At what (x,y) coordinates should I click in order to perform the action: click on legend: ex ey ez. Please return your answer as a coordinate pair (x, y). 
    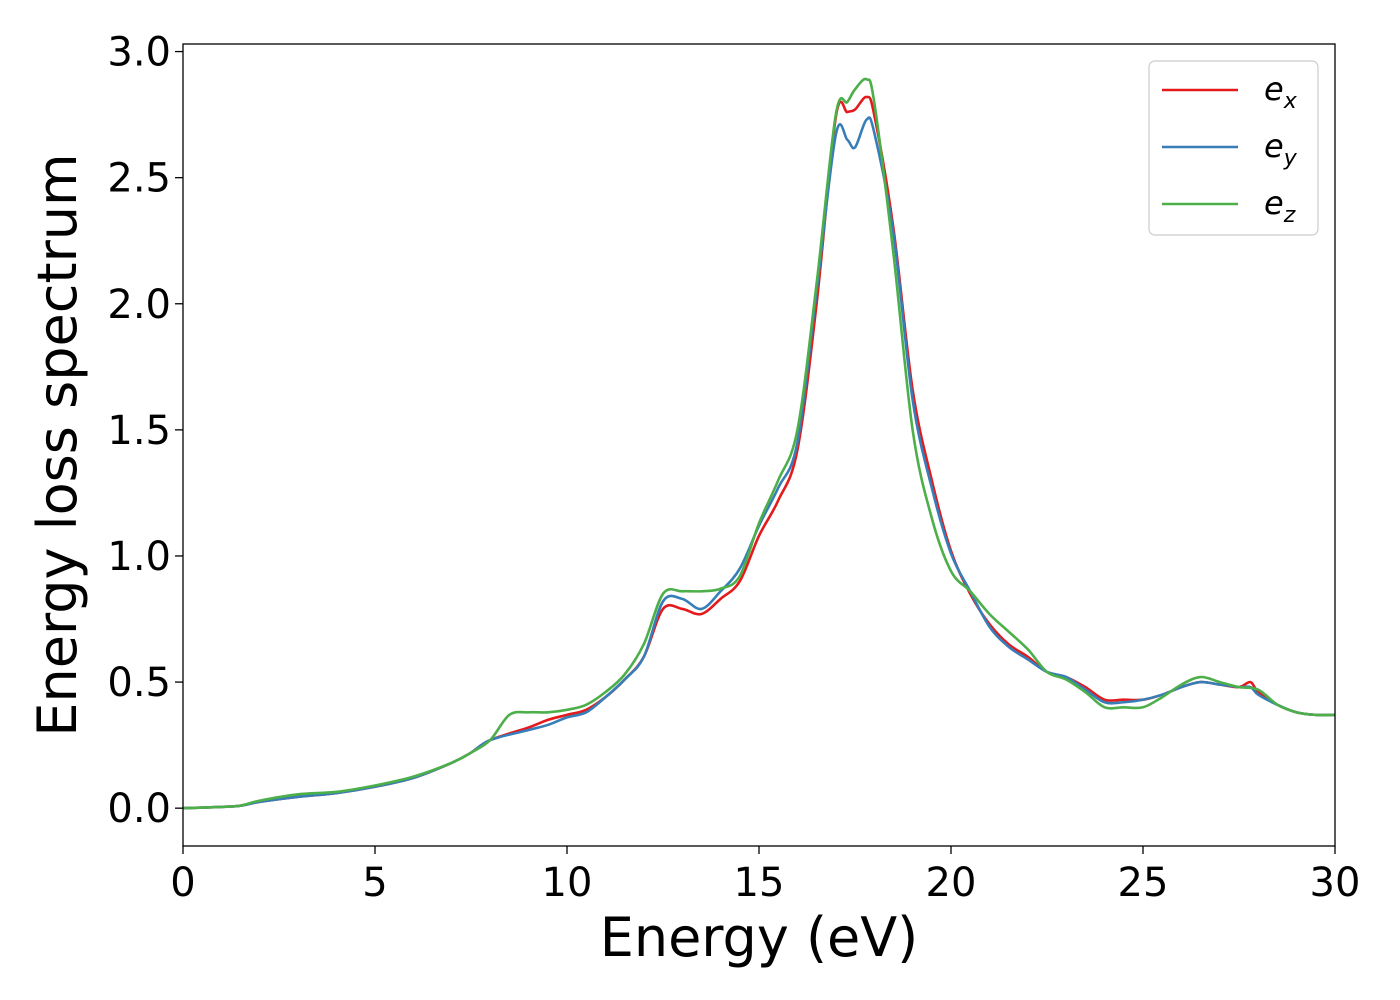
    Looking at the image, I should click on (1233, 148).